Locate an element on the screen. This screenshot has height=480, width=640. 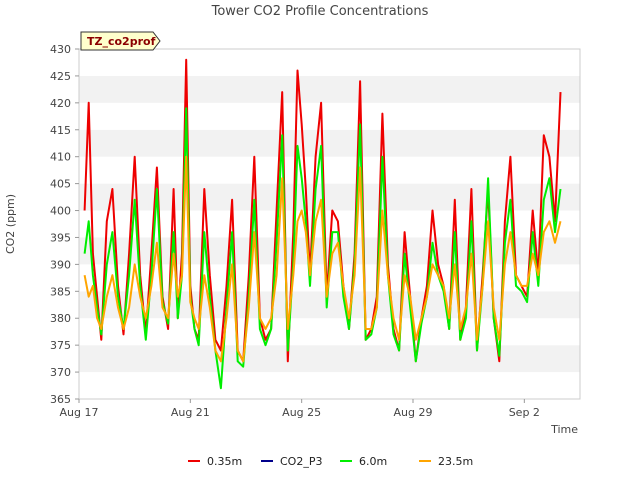
x-axis-ticks: Aug 17 Aug 21 Aug 25 Aug 29 Sep 2 is located at coordinates (300, 409).